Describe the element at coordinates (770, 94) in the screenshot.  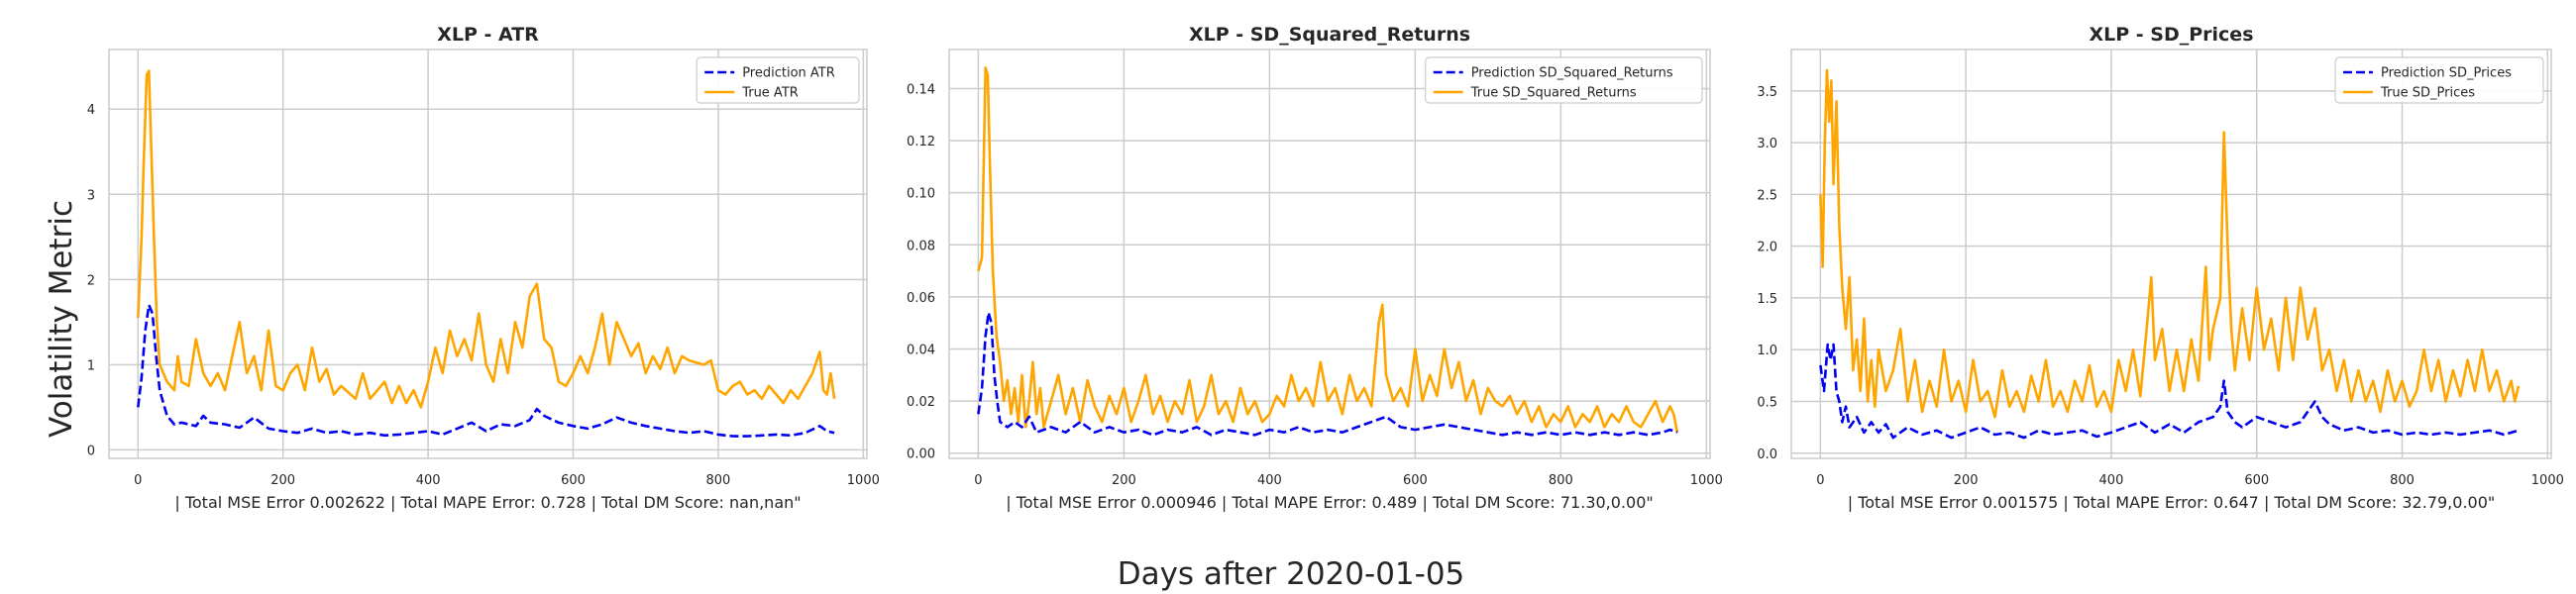
I see `legend-label: True ATR` at that location.